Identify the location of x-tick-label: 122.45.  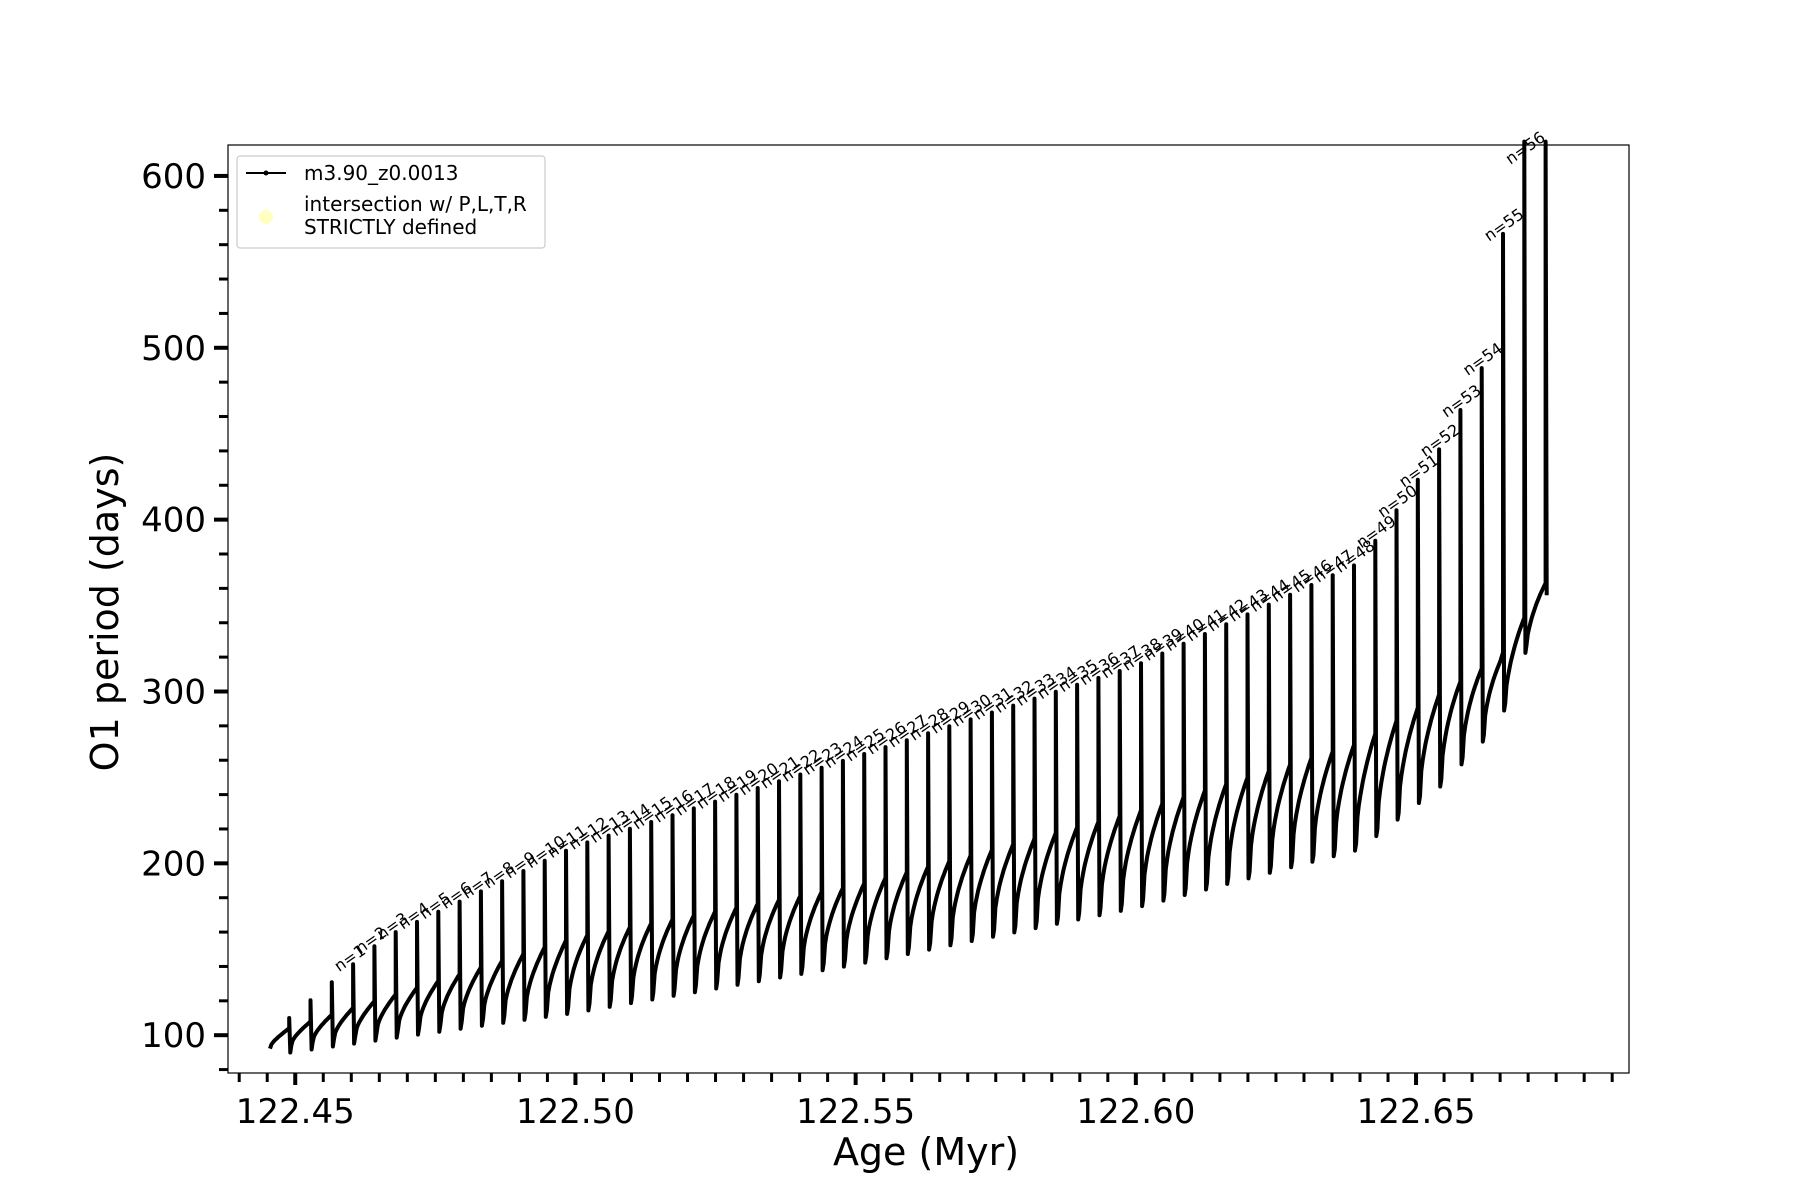
(295, 1112).